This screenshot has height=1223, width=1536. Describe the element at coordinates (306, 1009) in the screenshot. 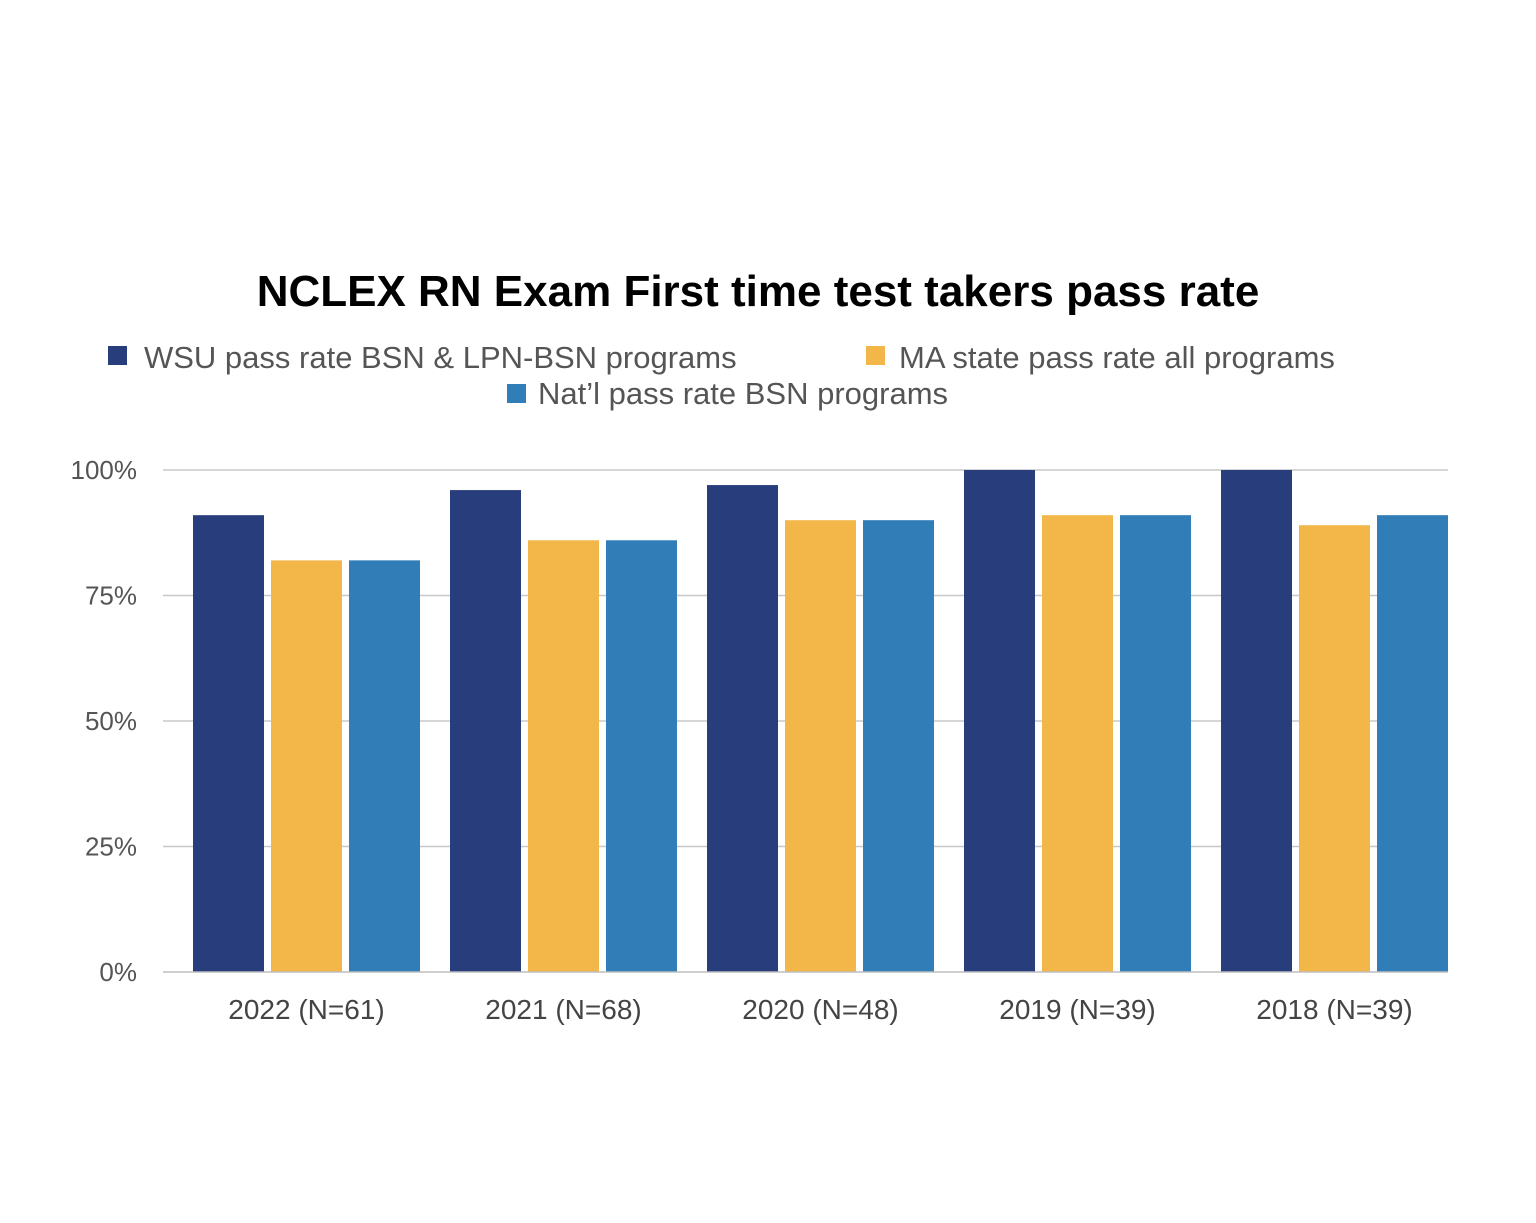

I see `x-tick-label: 2022 (N=61)` at that location.